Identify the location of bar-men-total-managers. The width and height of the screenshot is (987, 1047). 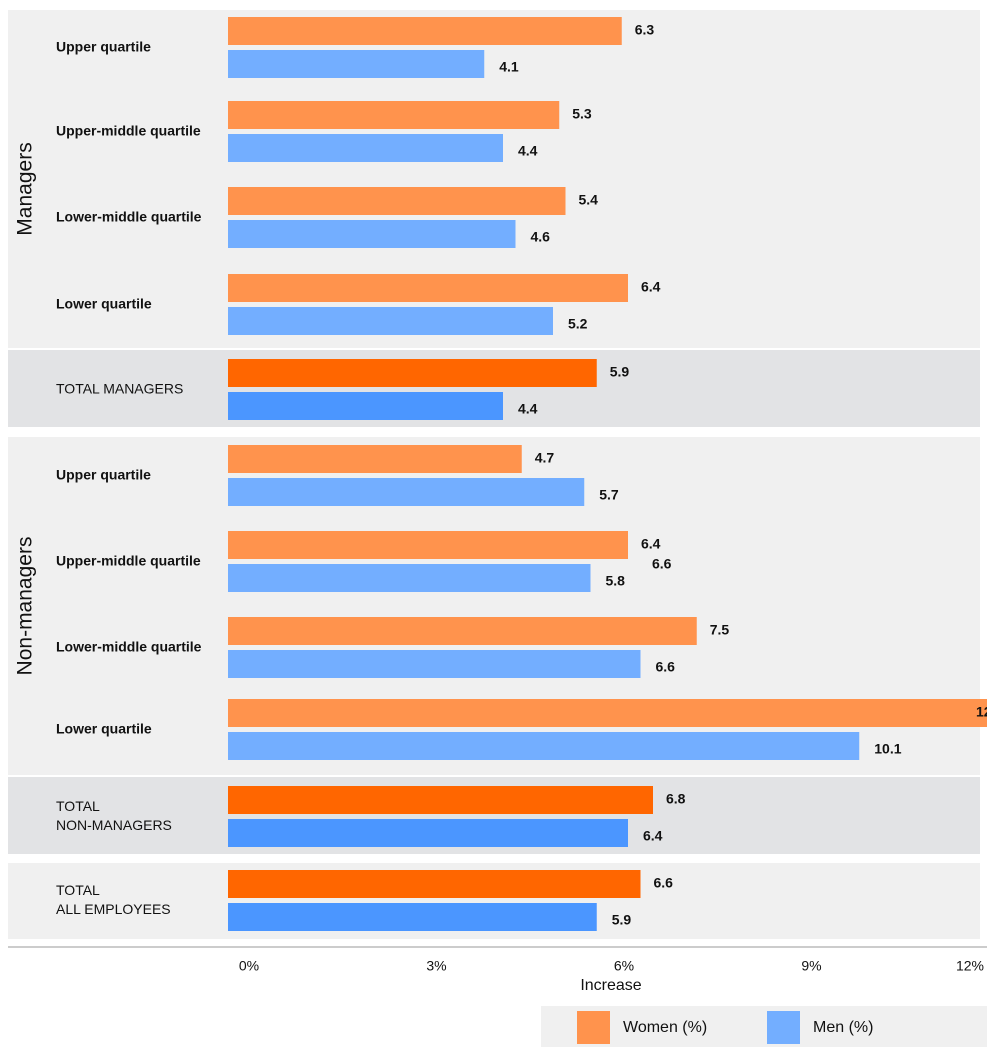
(365, 406).